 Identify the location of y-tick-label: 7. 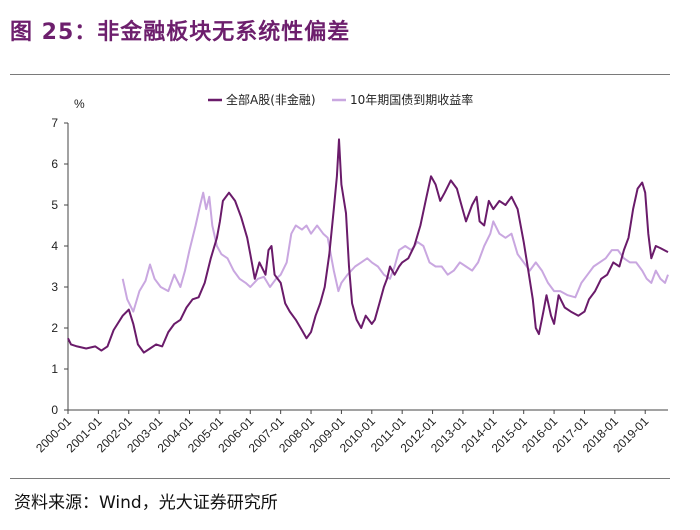
(54, 123).